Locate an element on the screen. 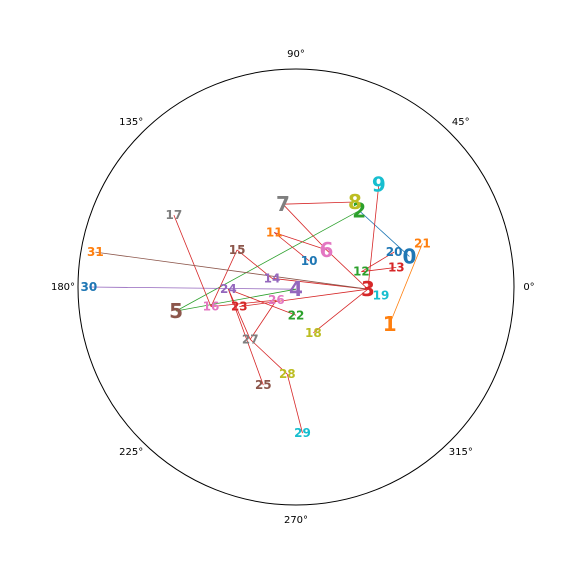 The height and width of the screenshot is (576, 576). point-label: 6 is located at coordinates (327, 250).